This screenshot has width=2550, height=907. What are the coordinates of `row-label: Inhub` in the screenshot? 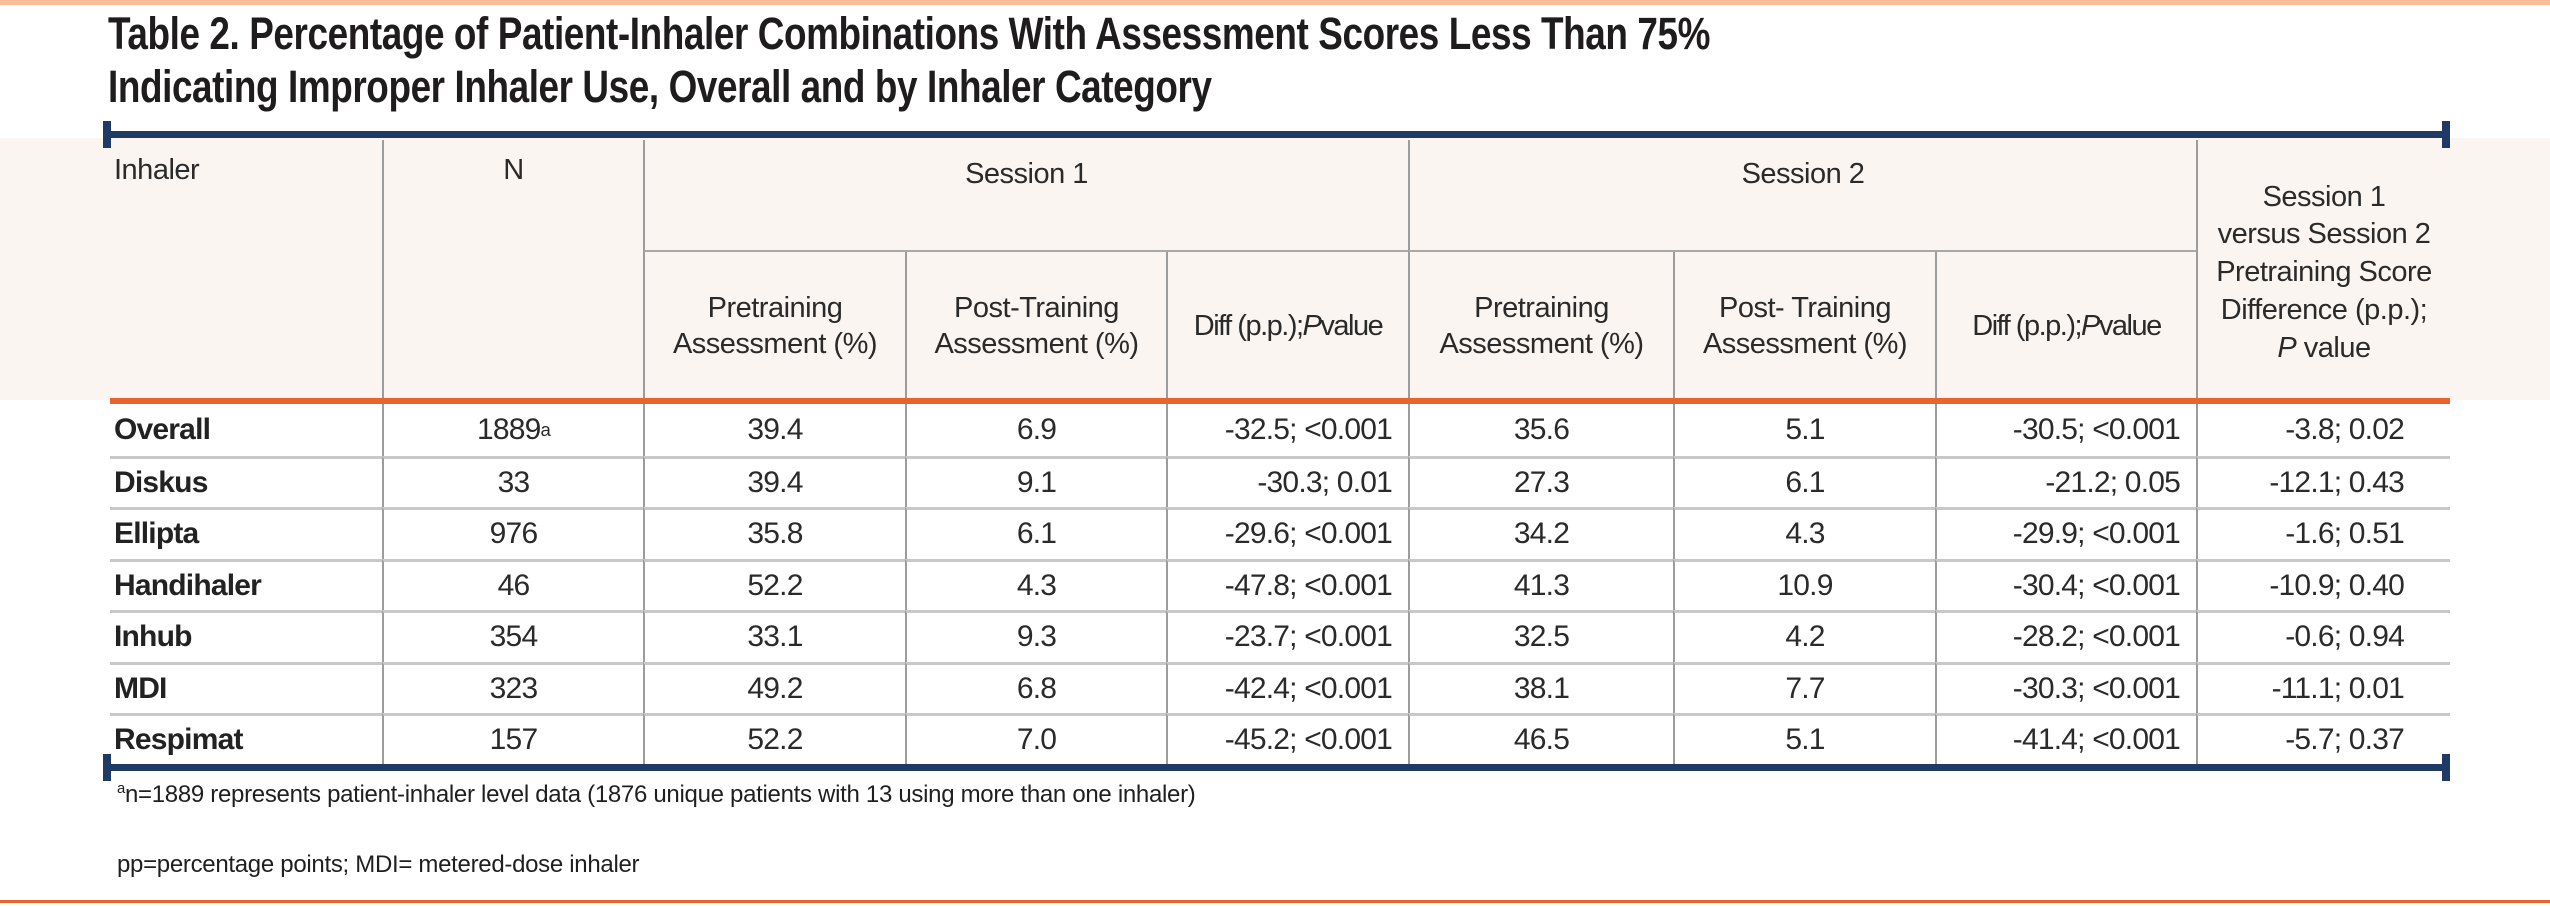 It's located at (246, 636).